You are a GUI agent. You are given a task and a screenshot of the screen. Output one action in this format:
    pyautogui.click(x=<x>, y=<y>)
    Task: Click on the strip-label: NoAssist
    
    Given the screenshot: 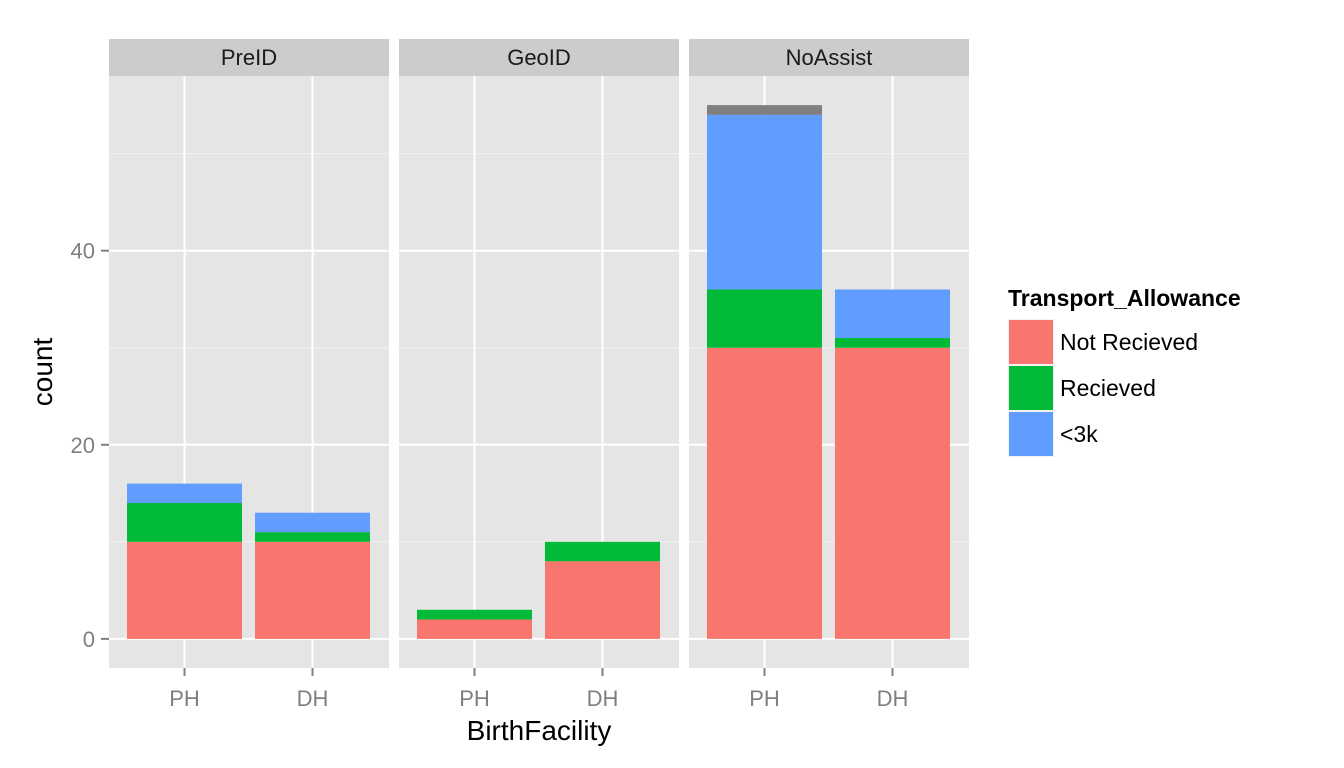 What is the action you would take?
    pyautogui.click(x=829, y=57)
    